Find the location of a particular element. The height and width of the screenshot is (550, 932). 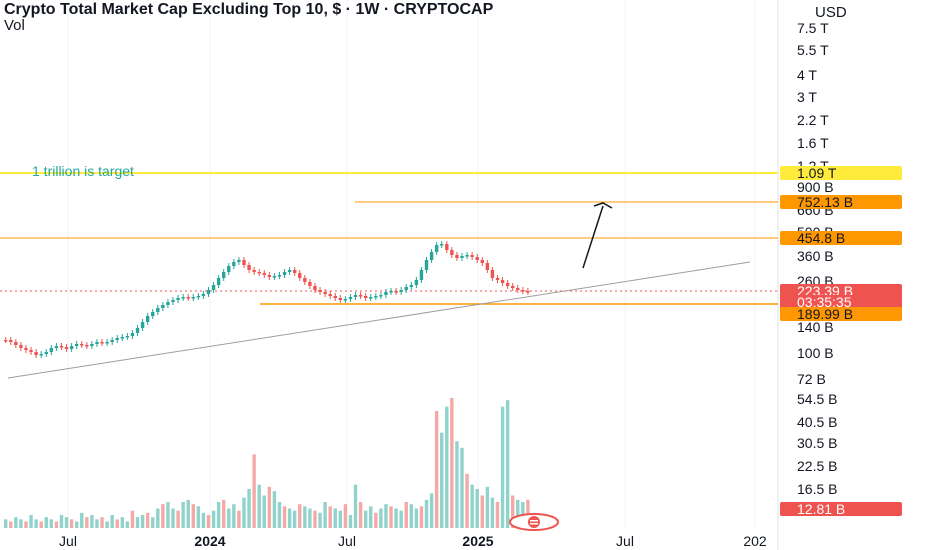

price-tag-label: 03:35:35 is located at coordinates (824, 302).